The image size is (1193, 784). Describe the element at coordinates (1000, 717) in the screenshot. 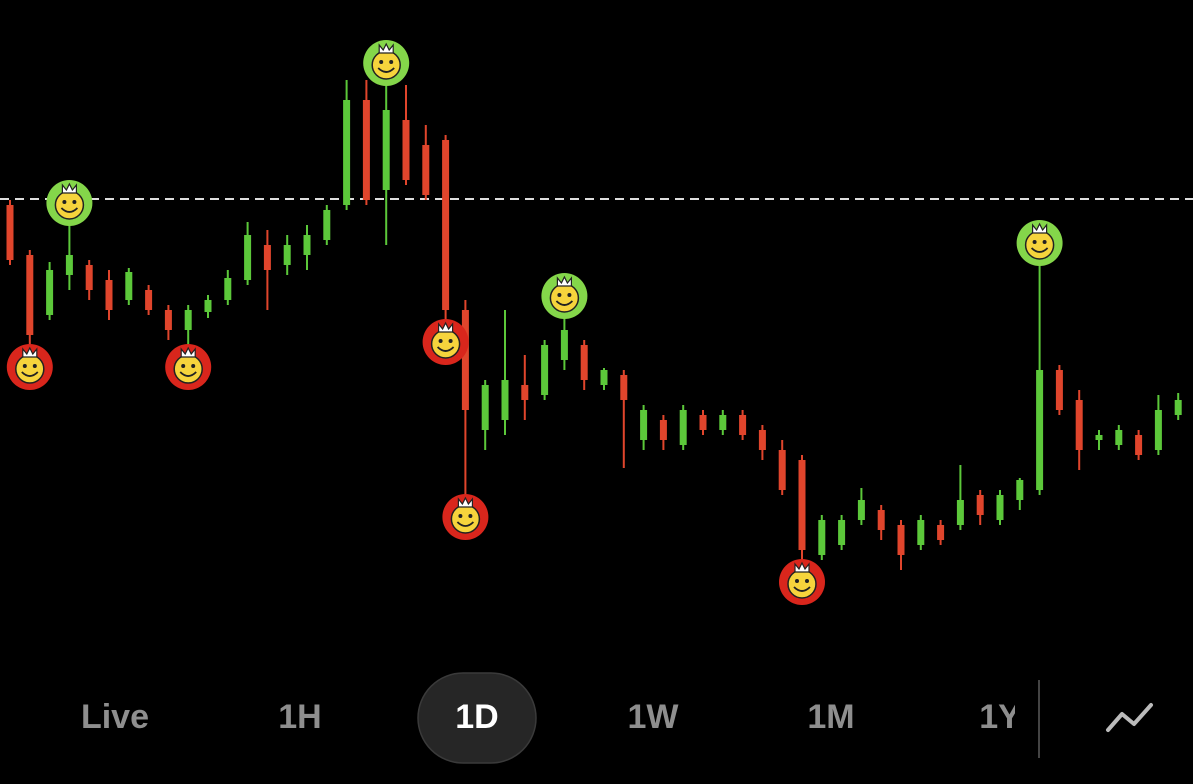

I see `range-tab: 1Y` at that location.